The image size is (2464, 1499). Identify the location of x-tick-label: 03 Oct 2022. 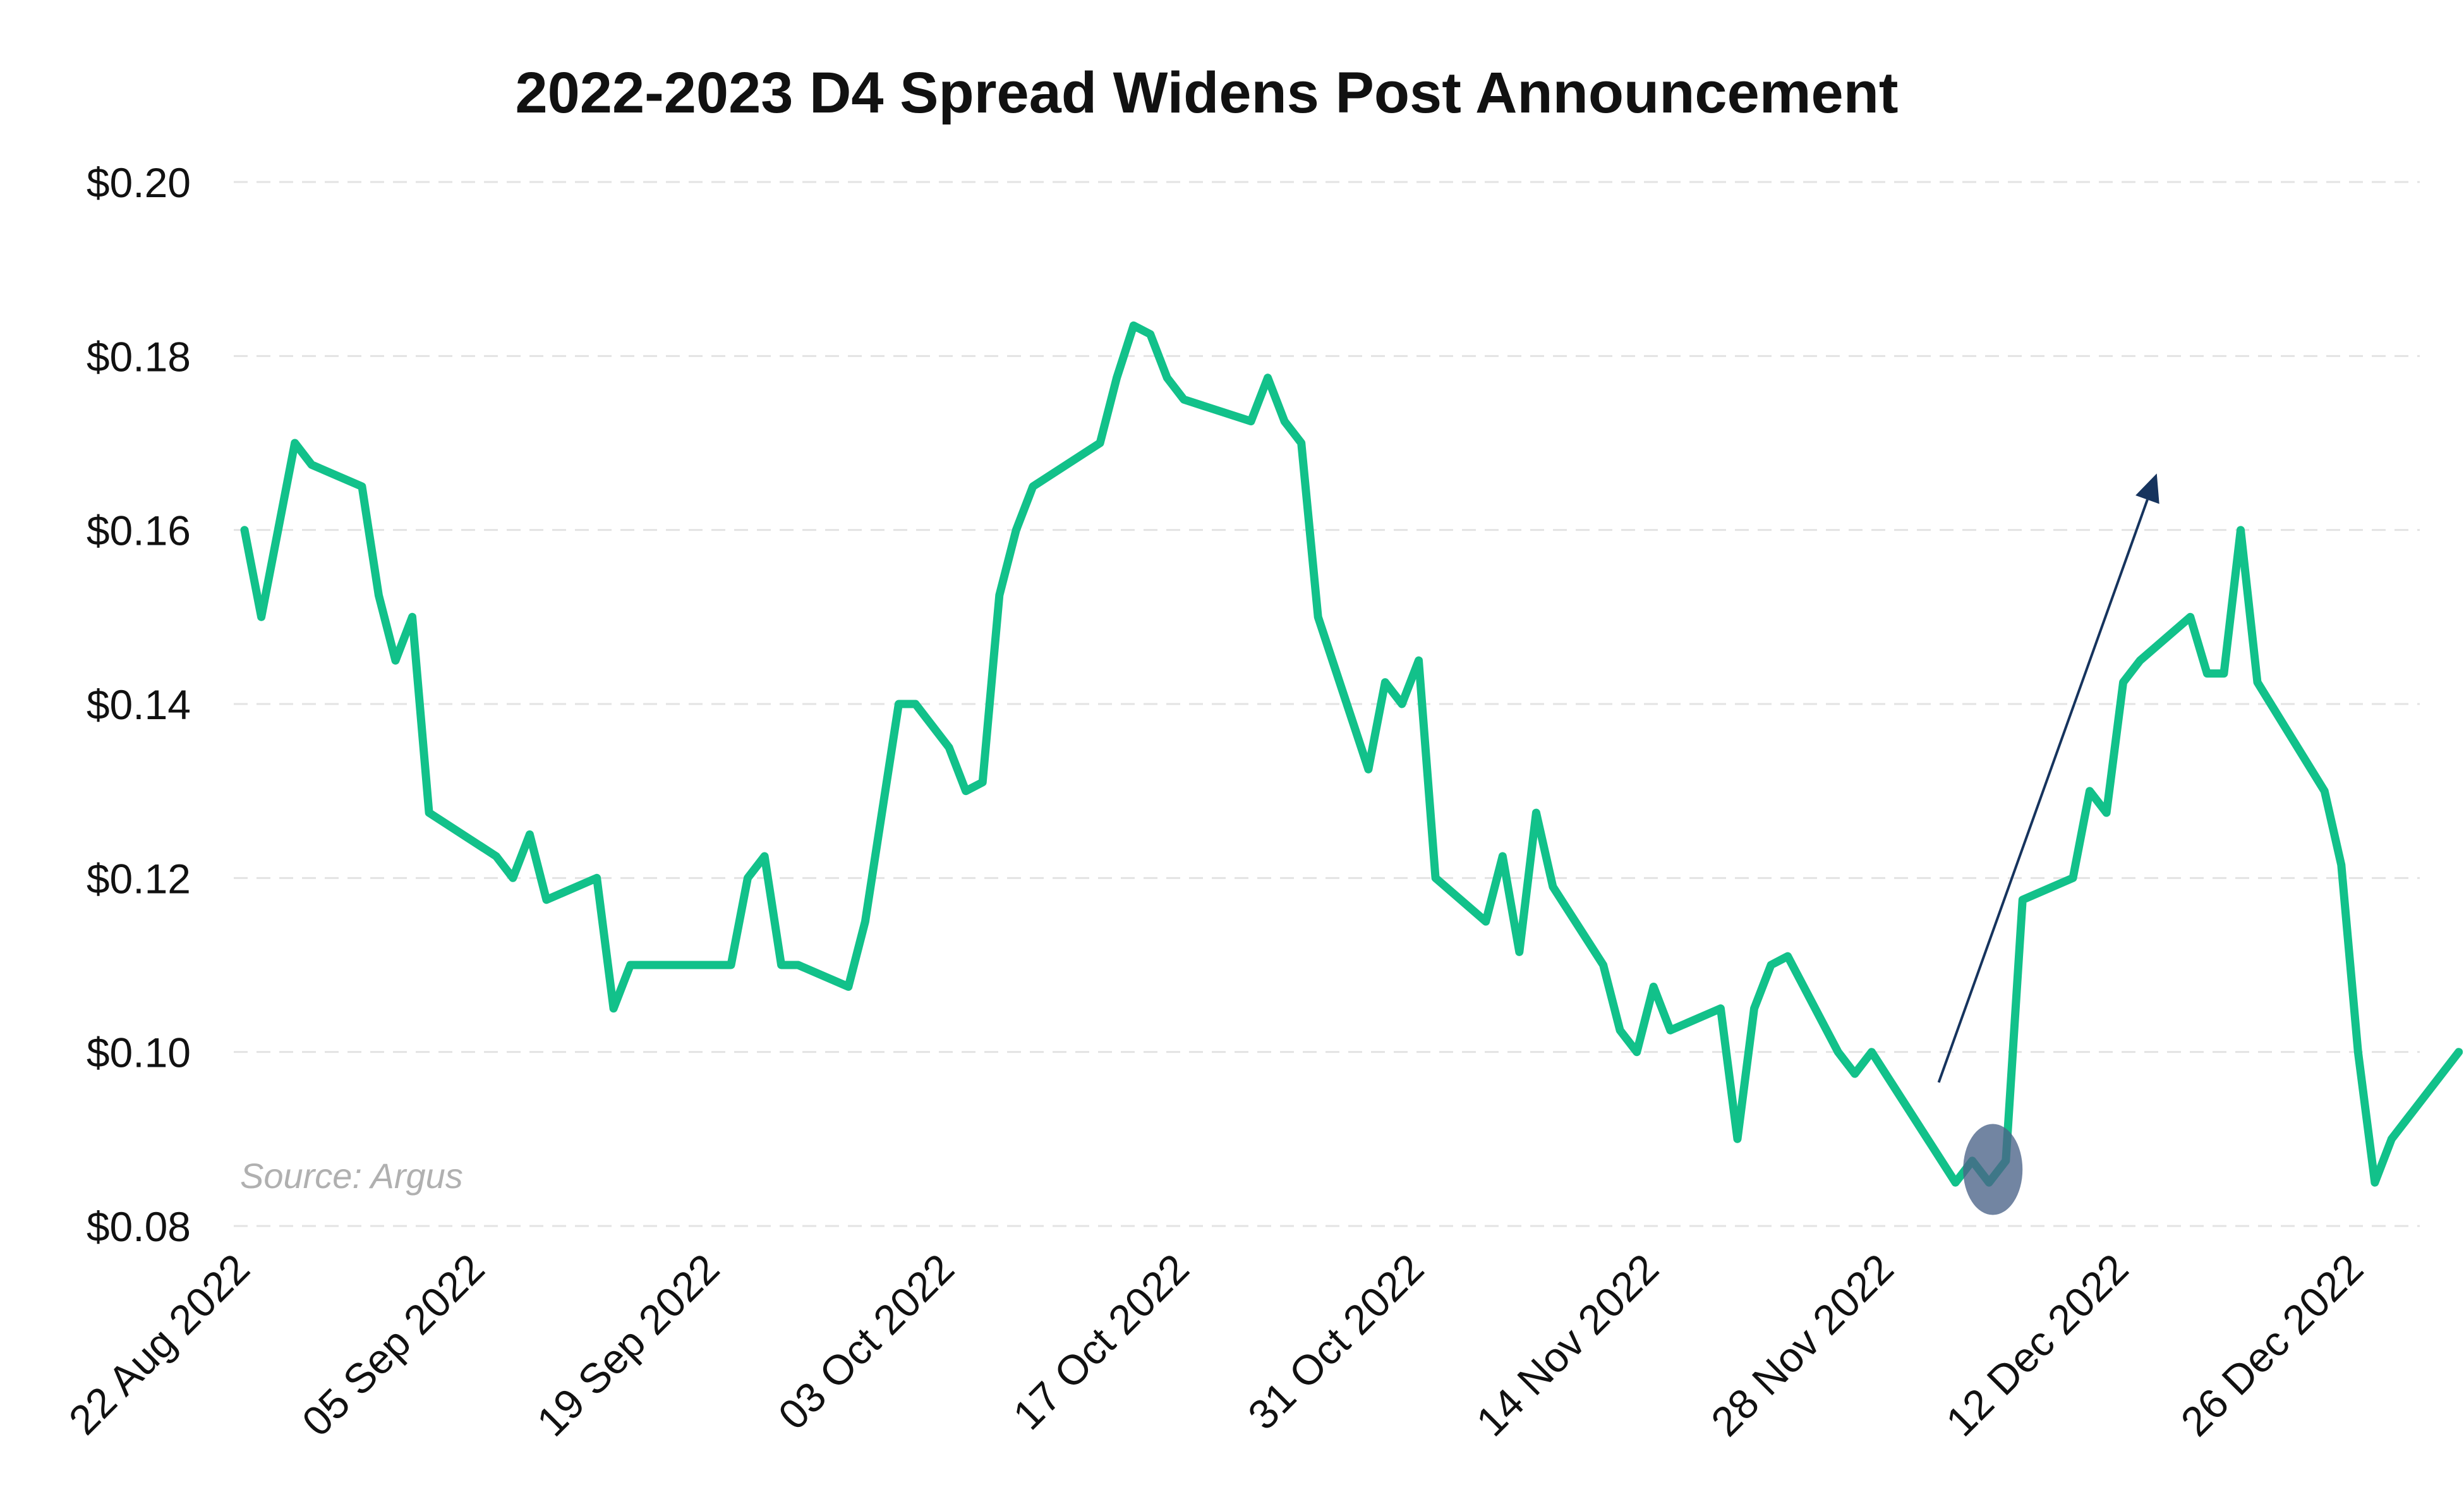
(866, 1342).